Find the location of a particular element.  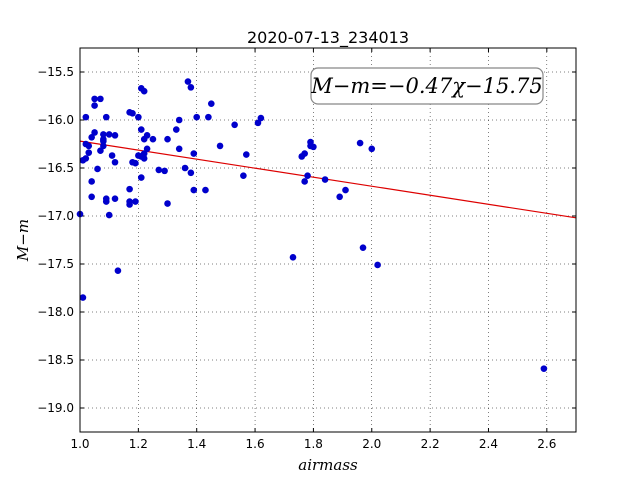

chart-title: 2020-07-13_234013 is located at coordinates (328, 38).